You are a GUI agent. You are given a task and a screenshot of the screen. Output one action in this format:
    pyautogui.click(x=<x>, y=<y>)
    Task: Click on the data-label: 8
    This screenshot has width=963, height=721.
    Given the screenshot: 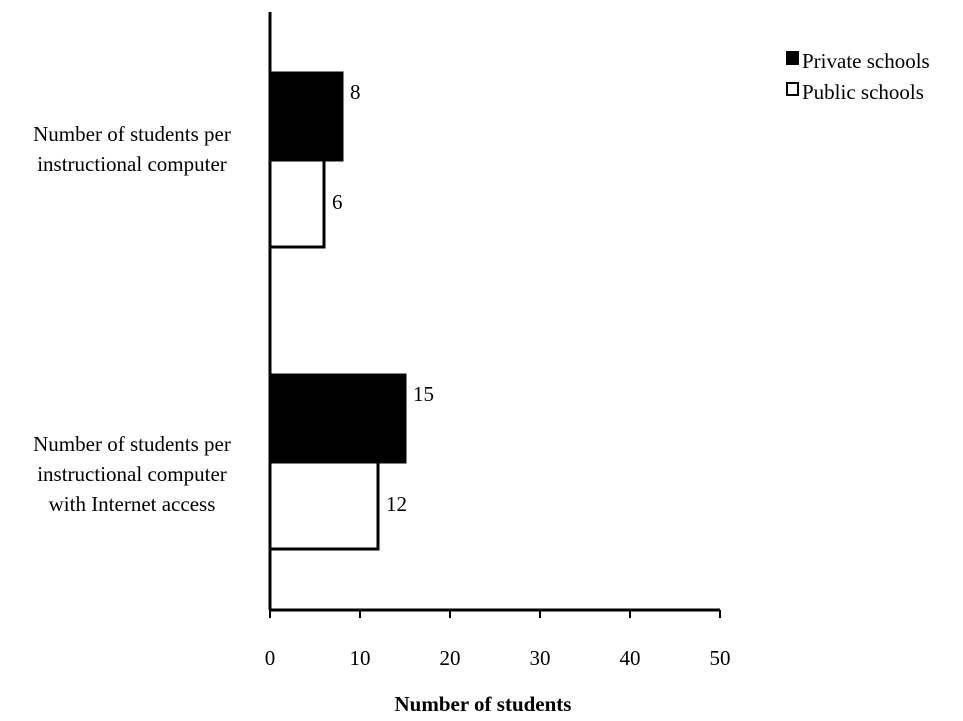 What is the action you would take?
    pyautogui.click(x=355, y=92)
    